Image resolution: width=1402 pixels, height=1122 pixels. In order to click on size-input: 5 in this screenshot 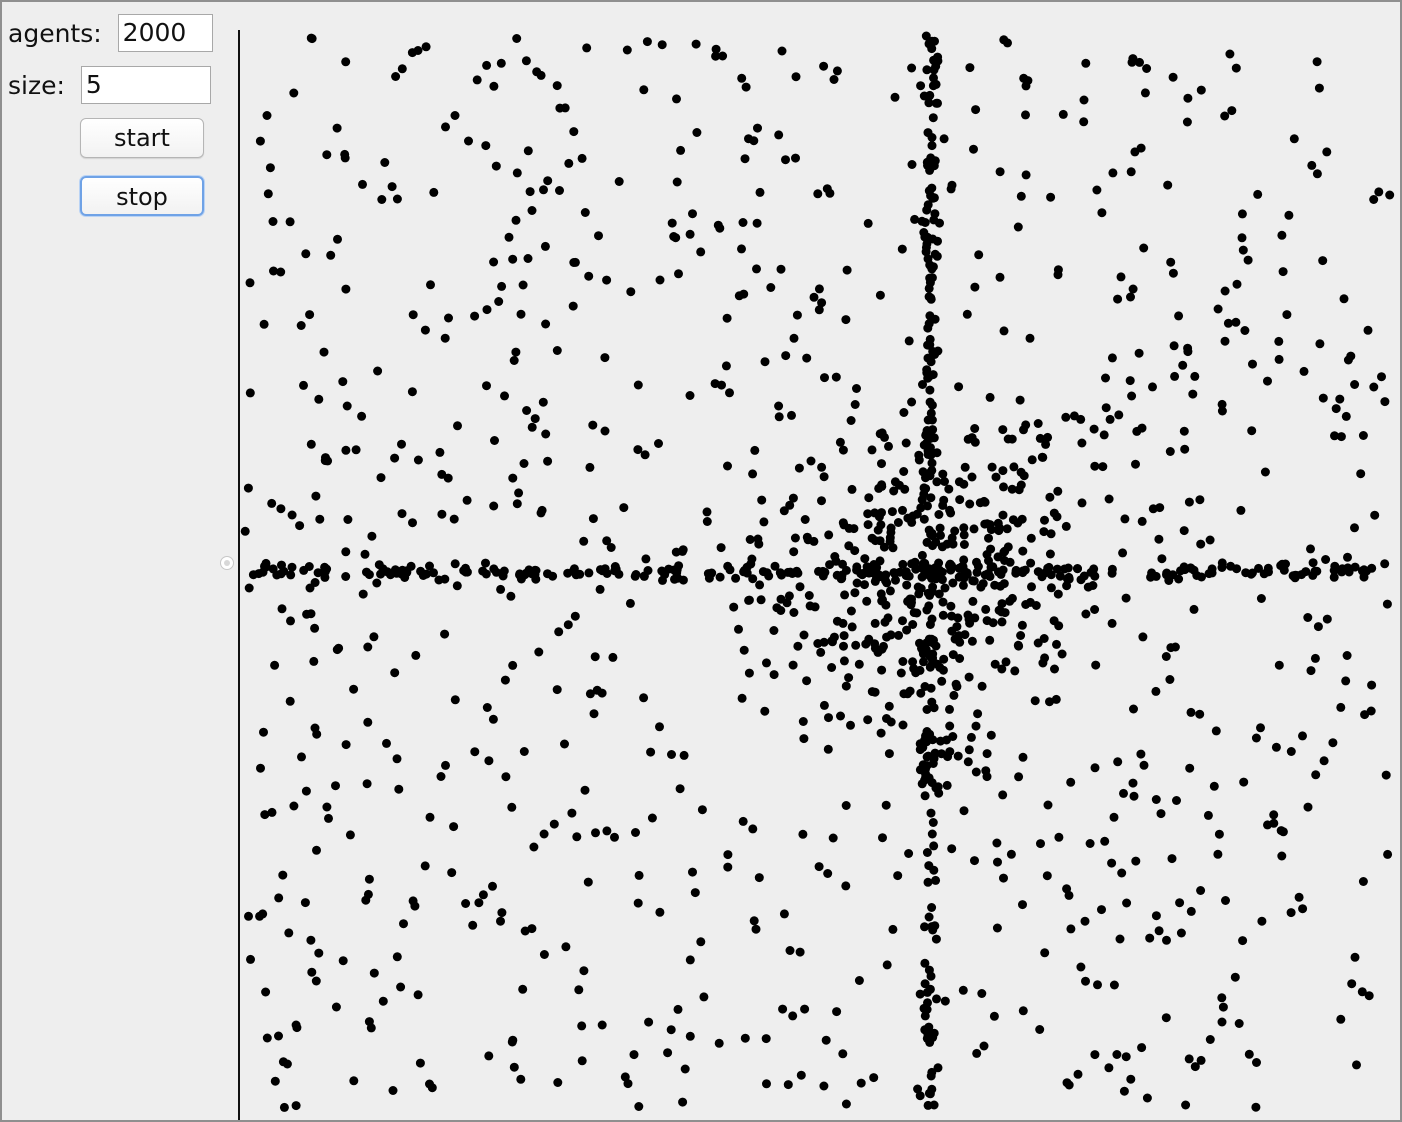, I will do `click(145, 85)`.